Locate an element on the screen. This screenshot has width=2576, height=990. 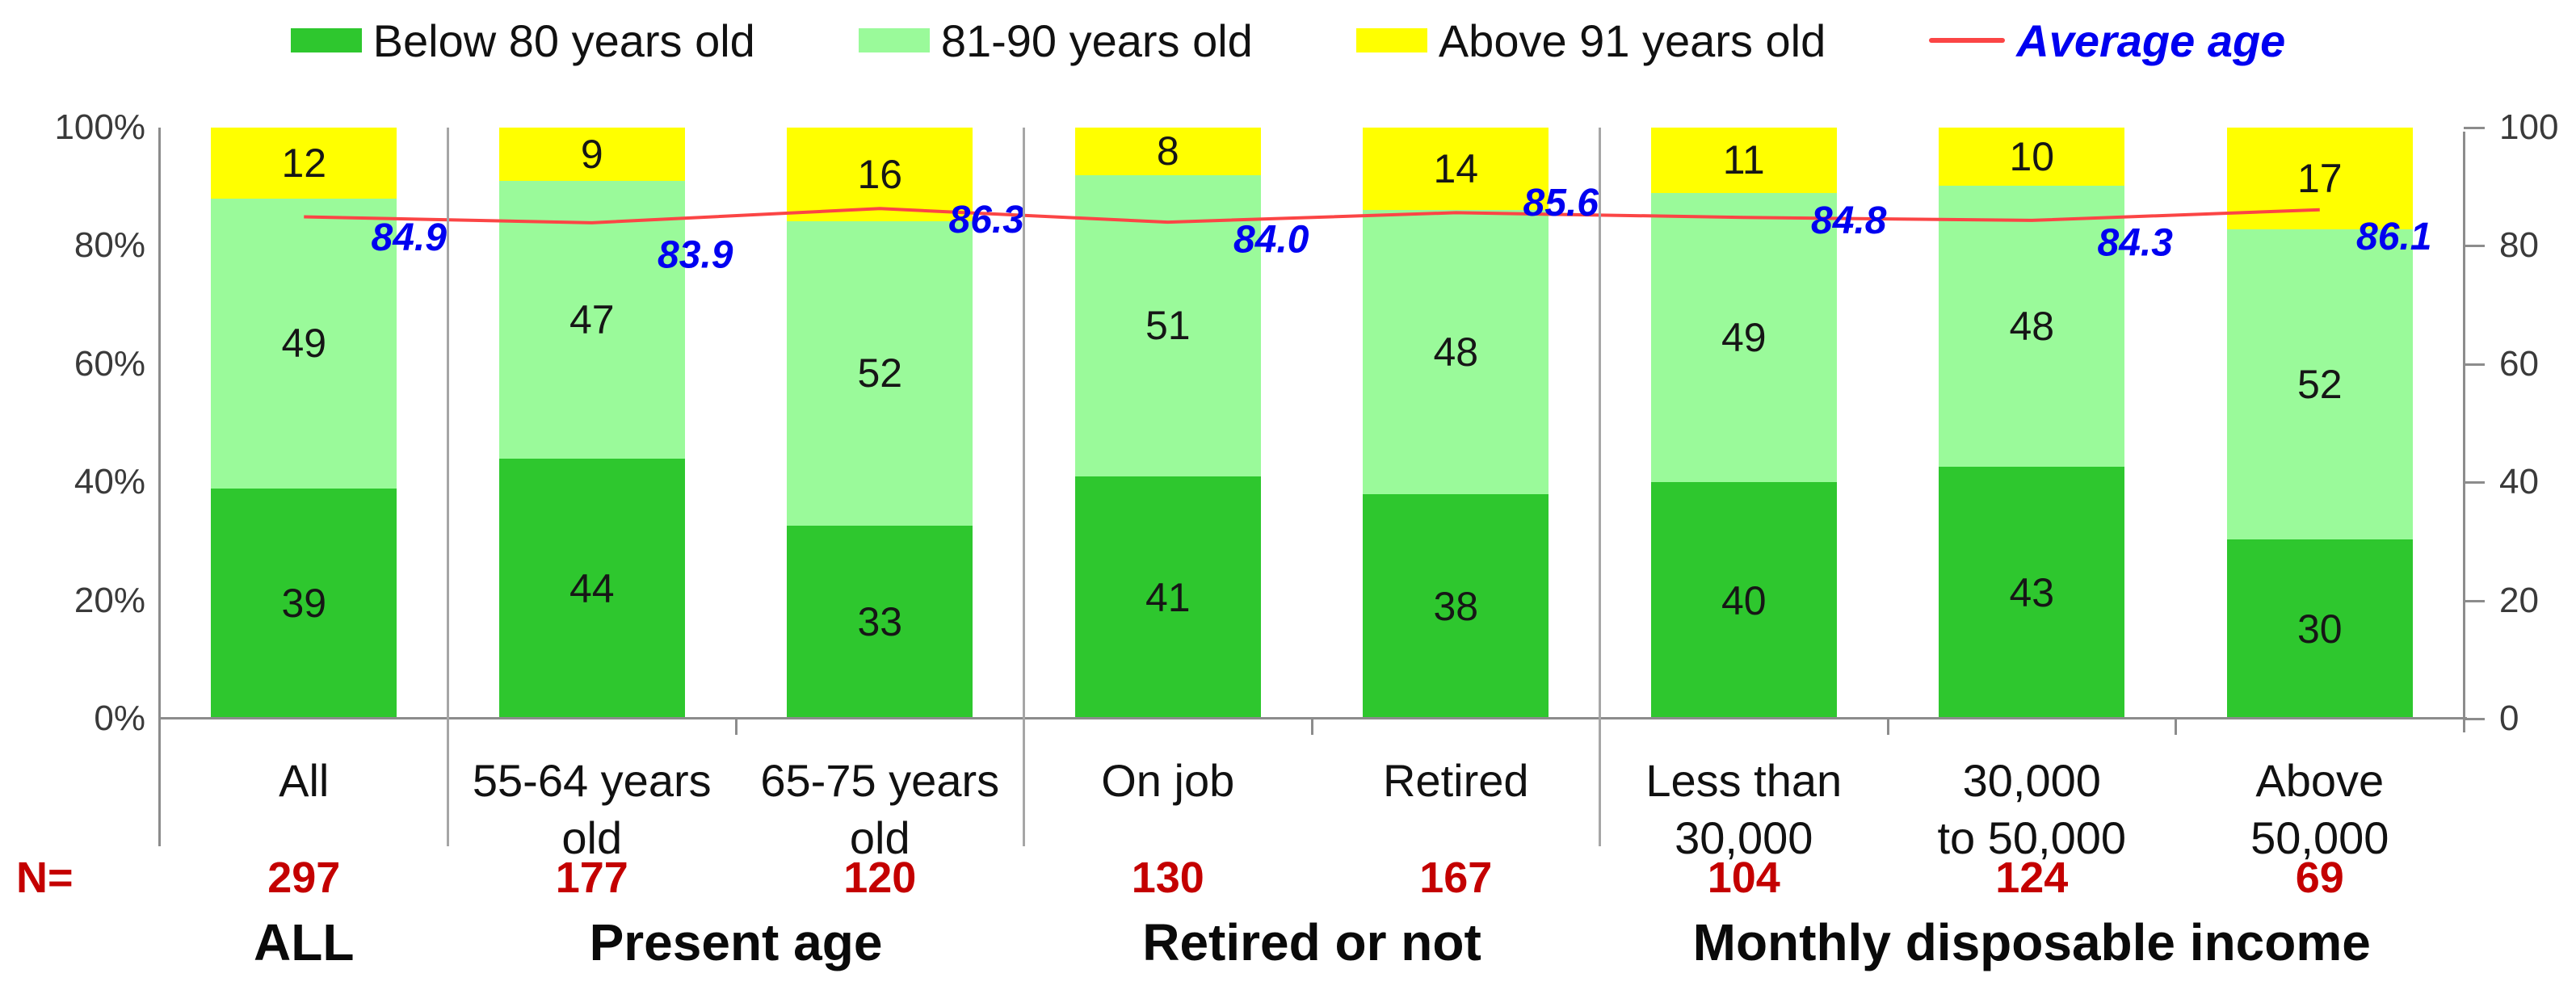
stacked-bar: 17 52 30 is located at coordinates (2320, 423).